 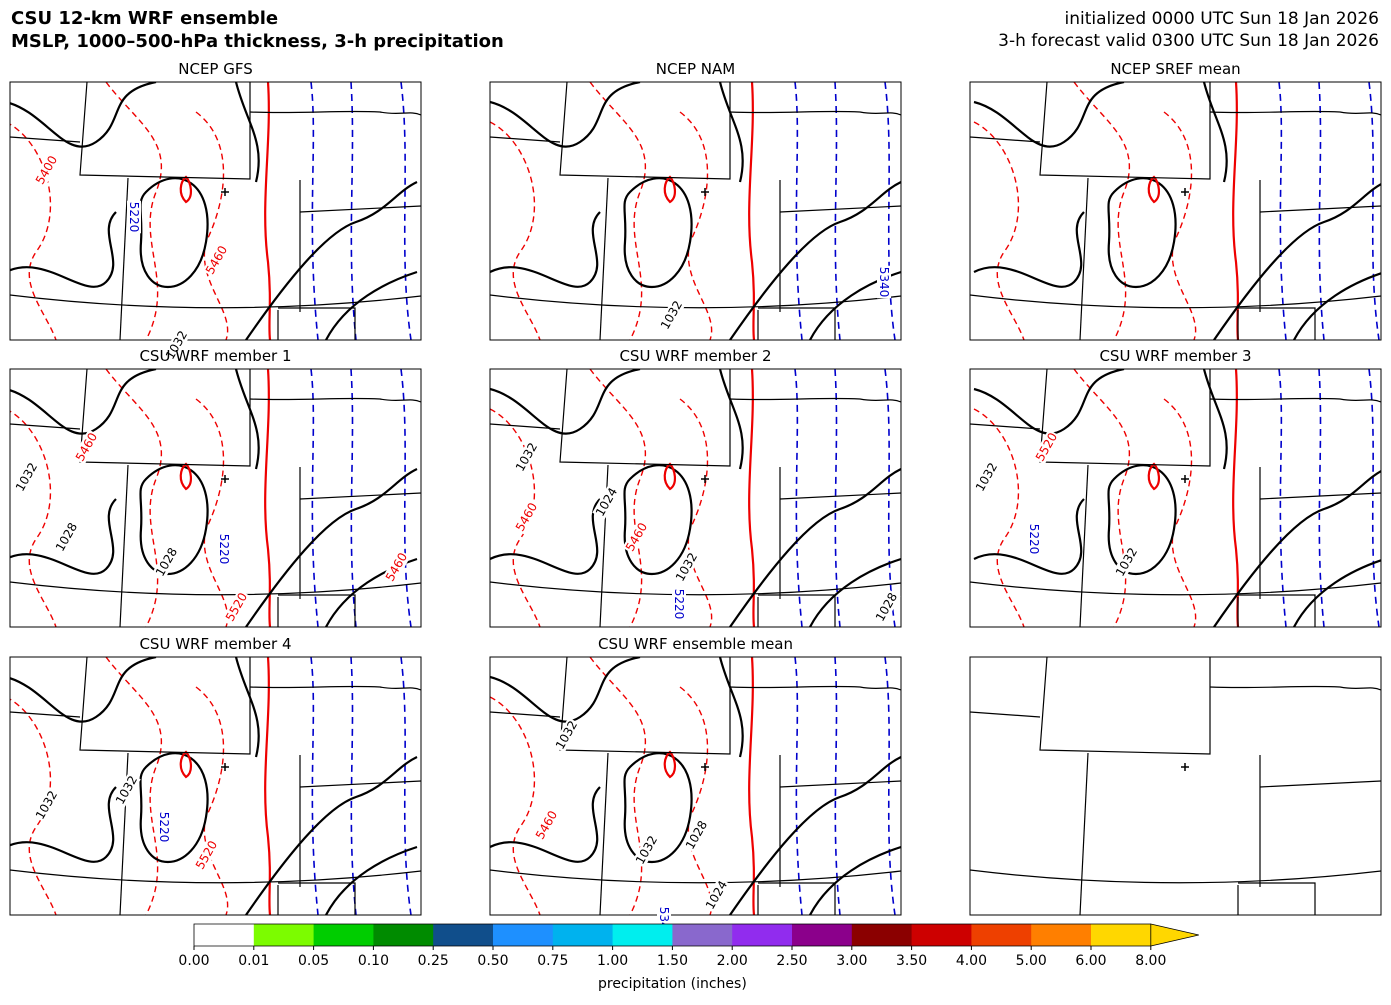 I want to click on map-panel: NCEP SREF mean, so click(x=1175, y=200).